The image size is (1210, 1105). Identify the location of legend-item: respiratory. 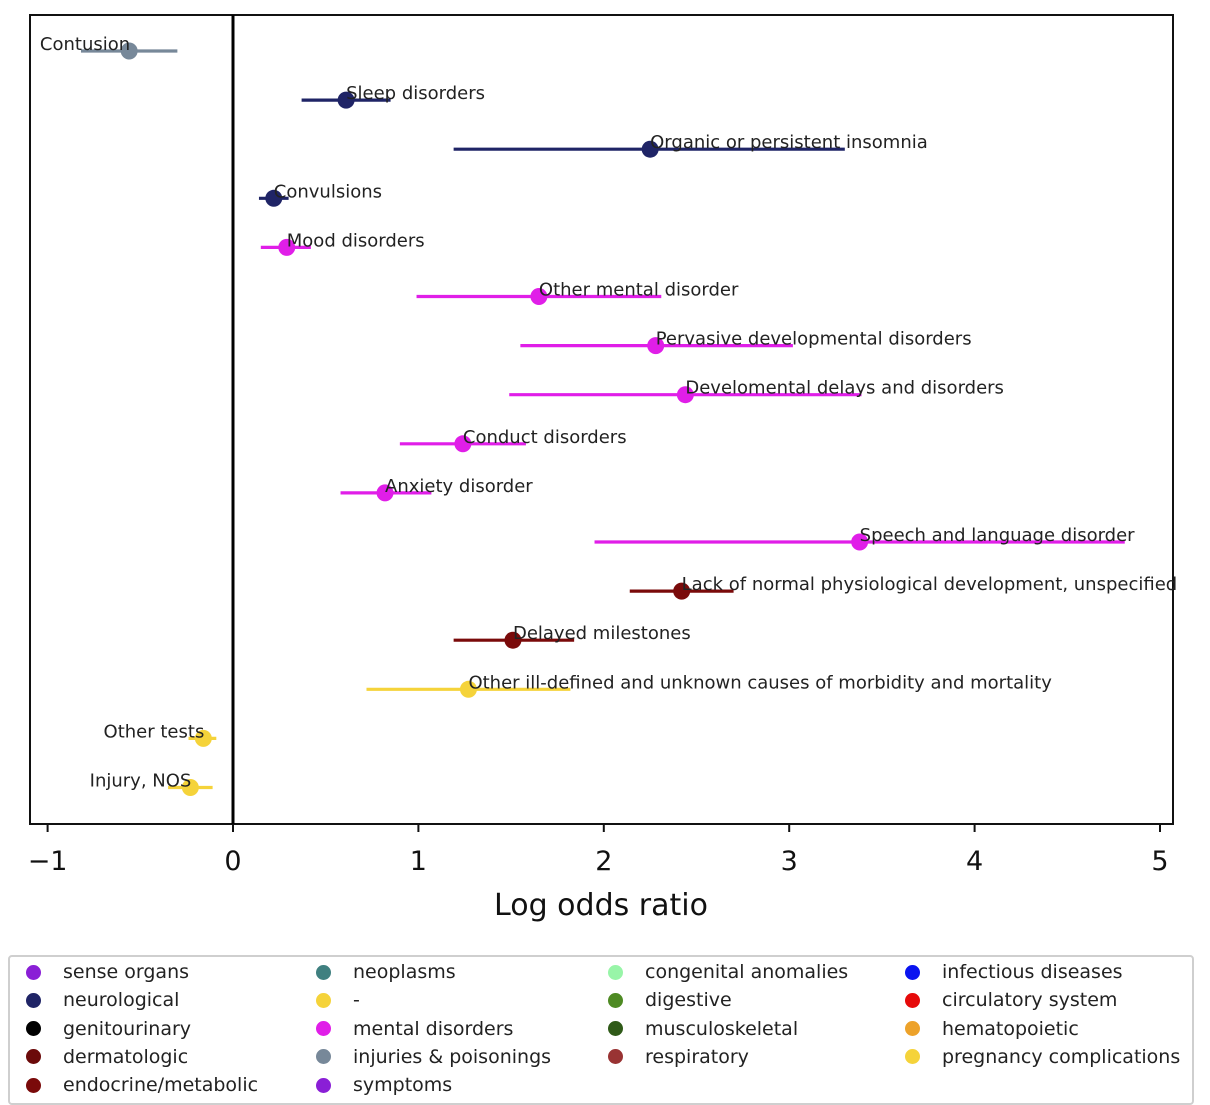
(678, 1057).